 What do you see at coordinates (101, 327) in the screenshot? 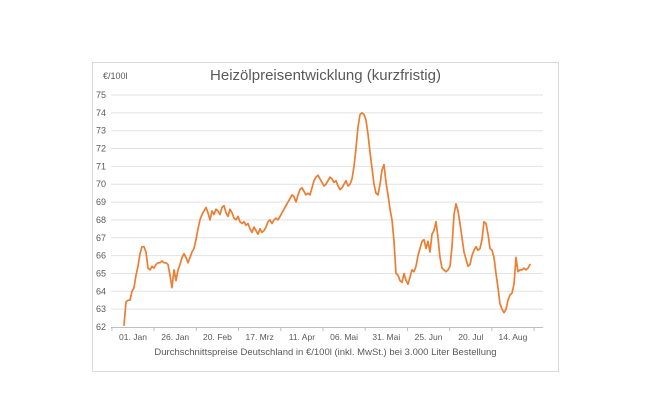
I see `y-axis-tick-label: 62` at bounding box center [101, 327].